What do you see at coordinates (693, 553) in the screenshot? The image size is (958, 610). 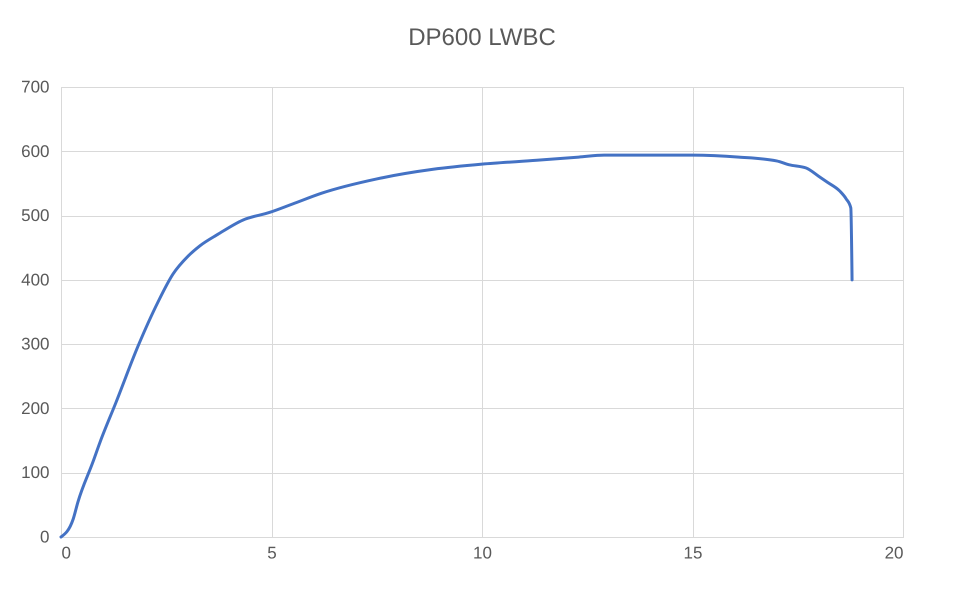 I see `x-tick-label: 15` at bounding box center [693, 553].